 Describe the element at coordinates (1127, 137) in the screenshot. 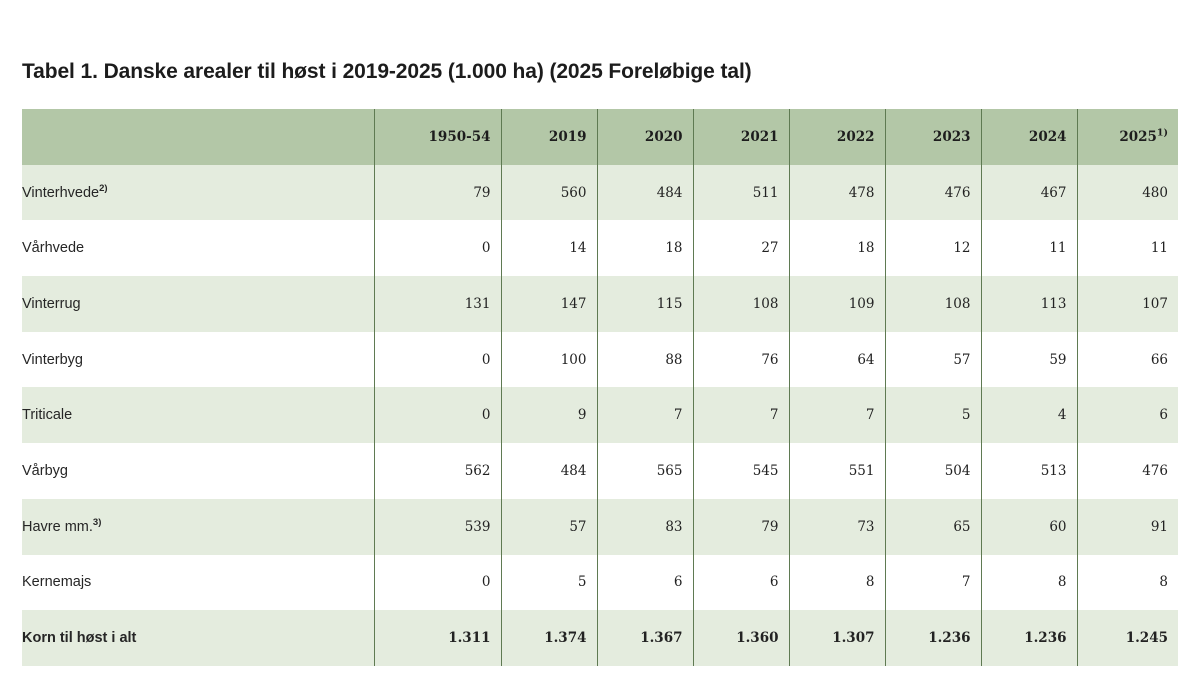

I see `column-header: 20251)` at that location.